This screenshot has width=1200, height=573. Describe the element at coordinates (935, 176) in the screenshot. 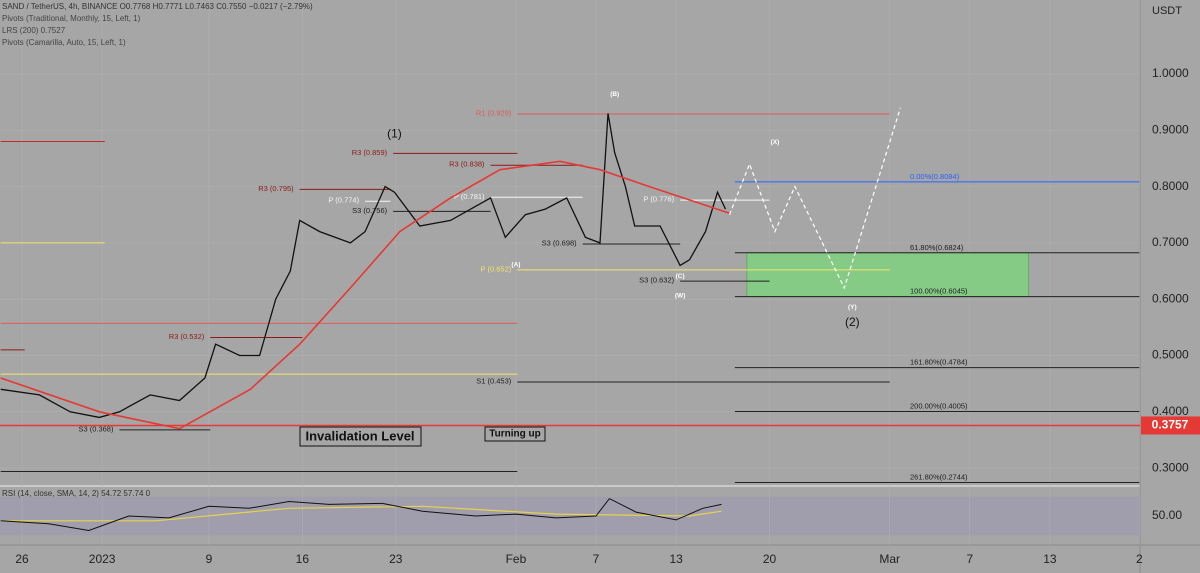

I see `fib-label: 0.00%(0.8084)` at that location.